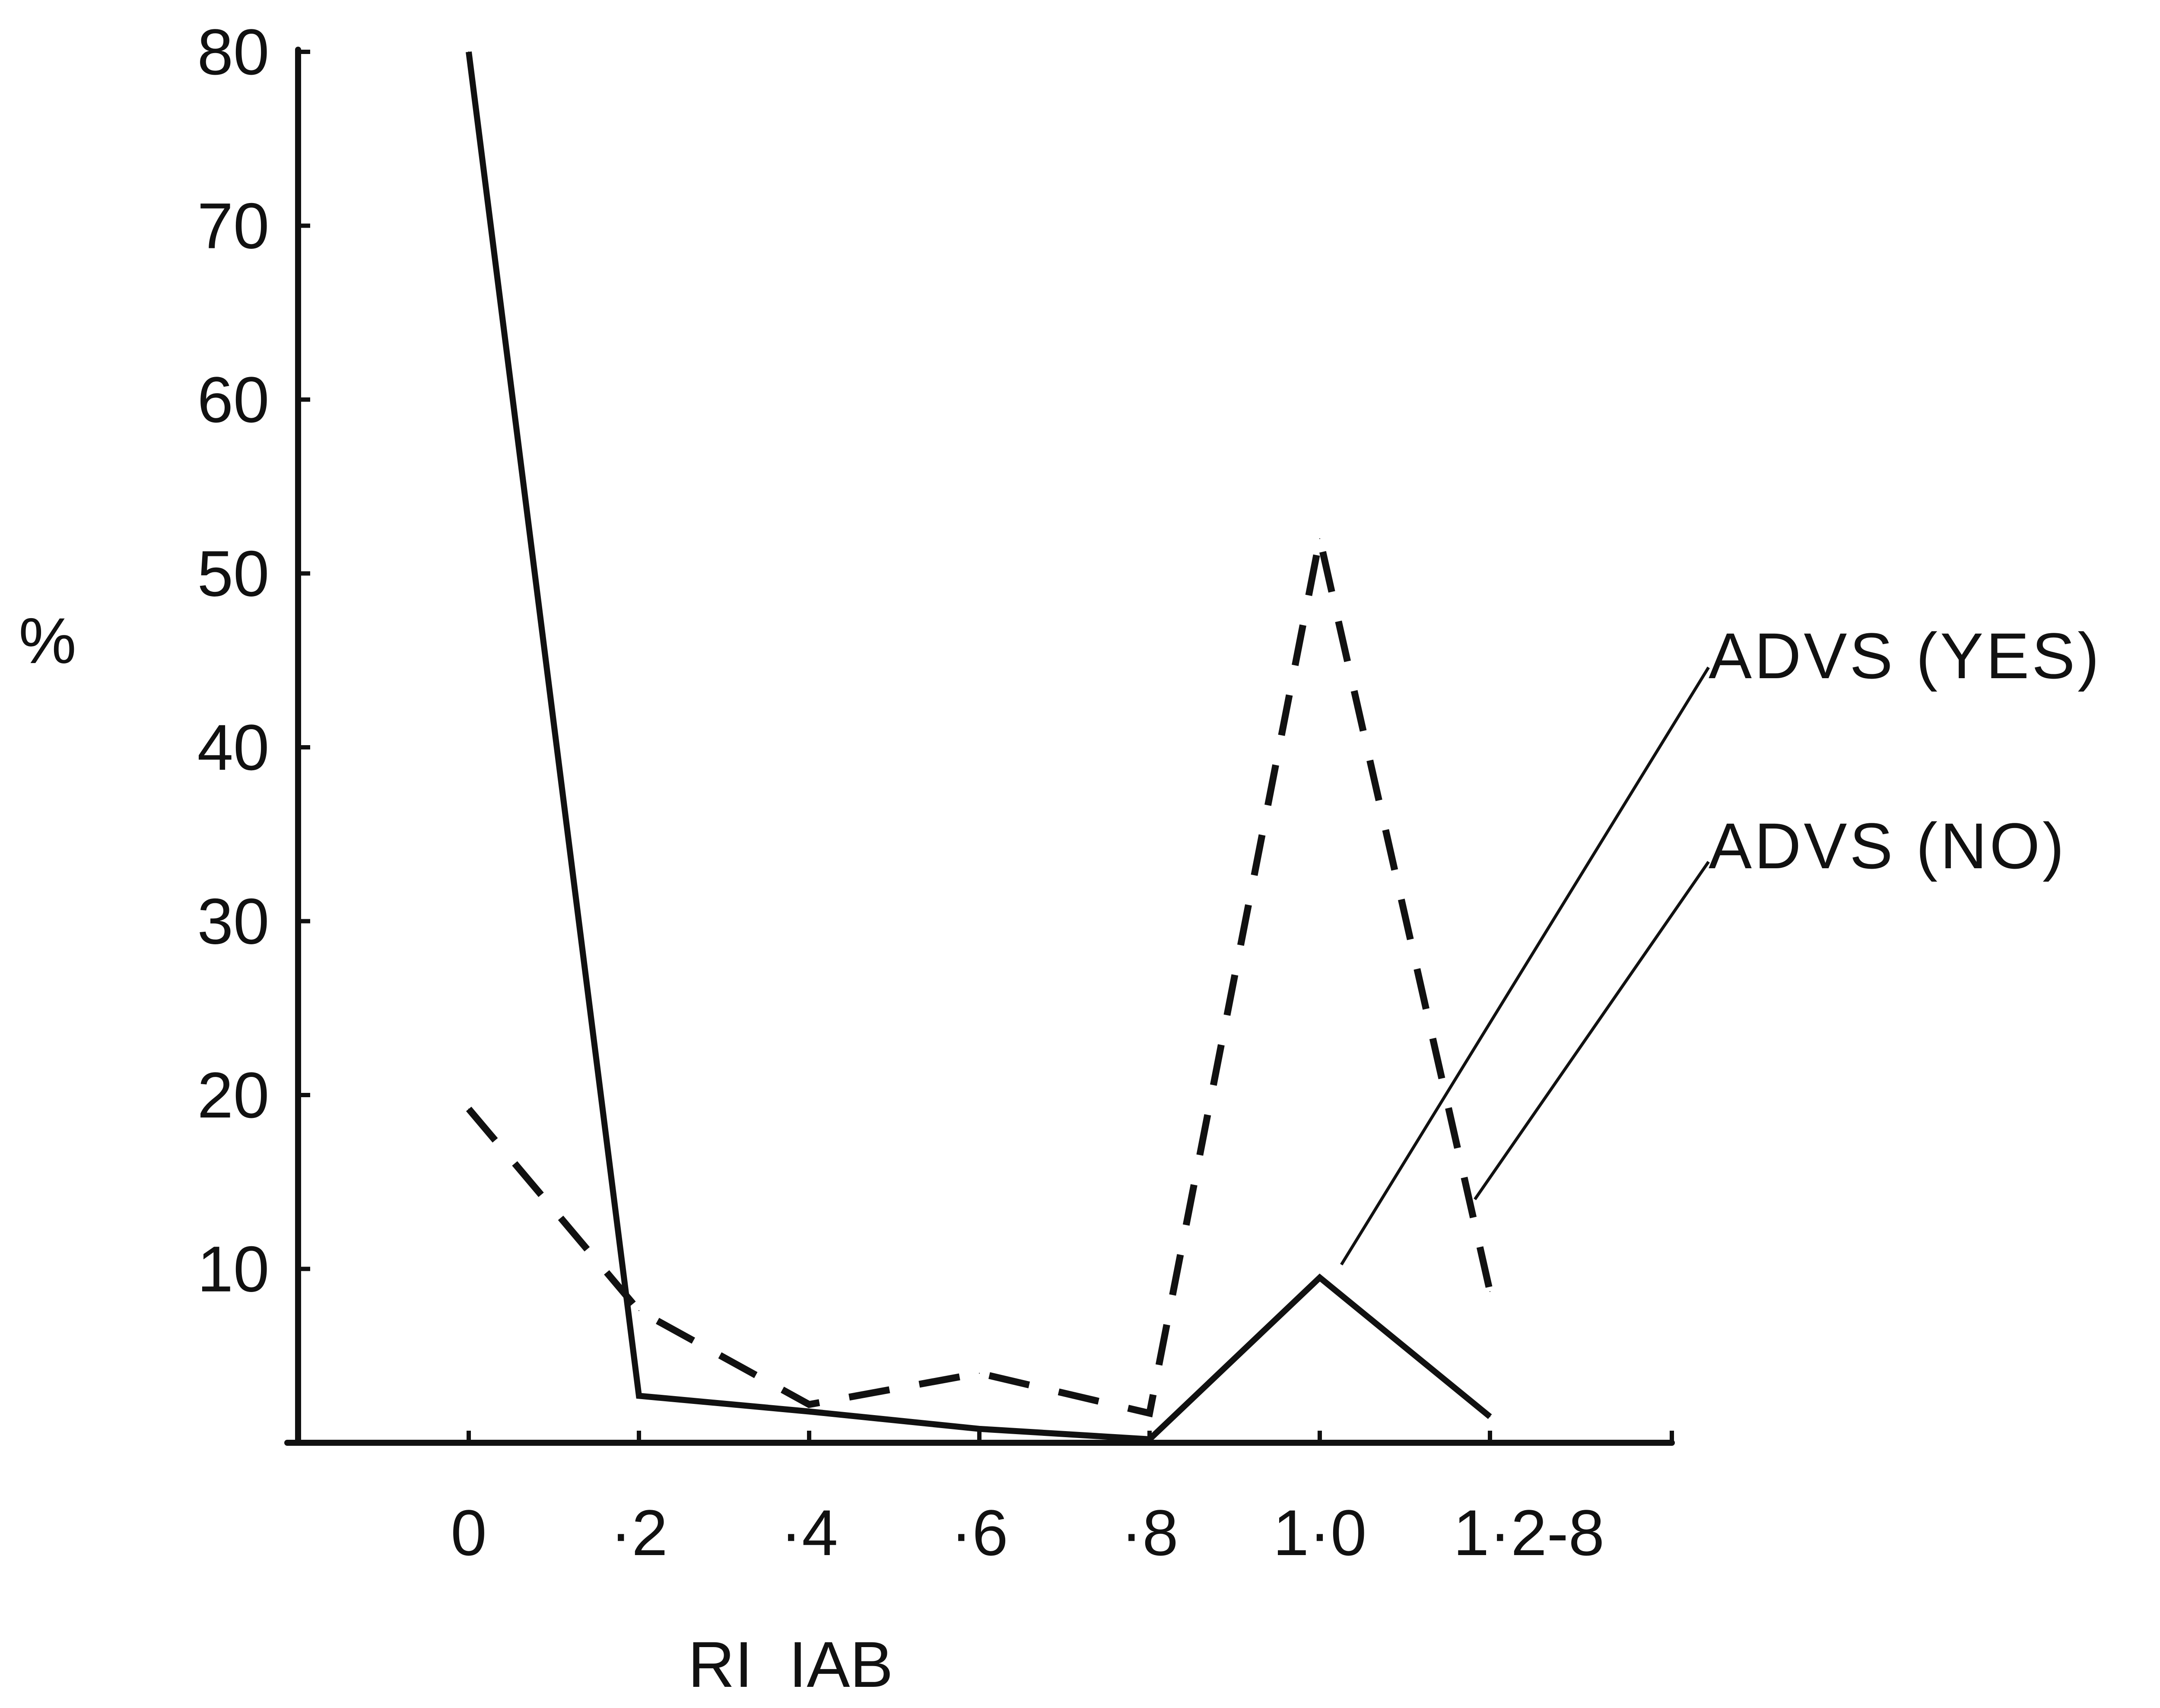 The image size is (2160, 1708). Describe the element at coordinates (1027, 1500) in the screenshot. I see `x-axis-ticks: 0 ·2 ·4 ·6 ·8 1·0 1·2-8` at that location.